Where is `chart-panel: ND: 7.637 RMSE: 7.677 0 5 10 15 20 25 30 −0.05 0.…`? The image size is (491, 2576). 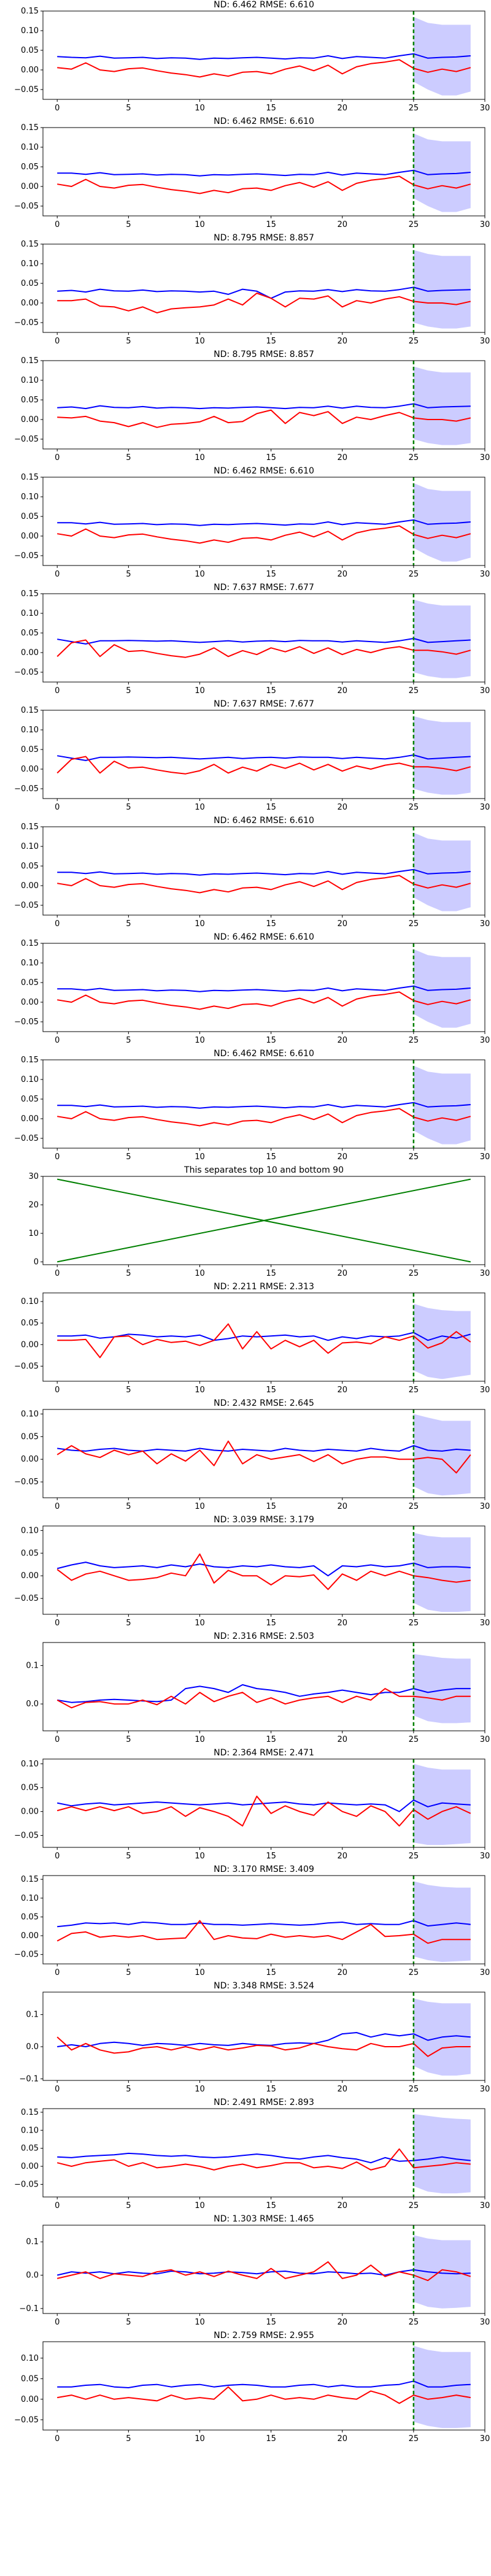 chart-panel: ND: 7.637 RMSE: 7.677 0 5 10 15 20 25 30 −0.05 0.… is located at coordinates (245, 757).